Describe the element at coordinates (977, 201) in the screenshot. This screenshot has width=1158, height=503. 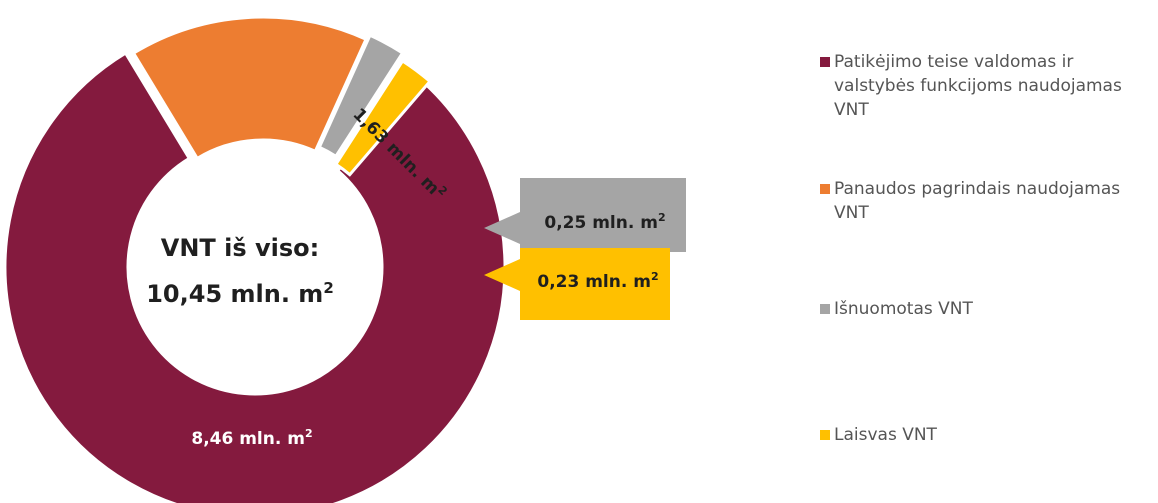
I see `legend-label: Panaudos pagrindais naudojamas VNT` at that location.